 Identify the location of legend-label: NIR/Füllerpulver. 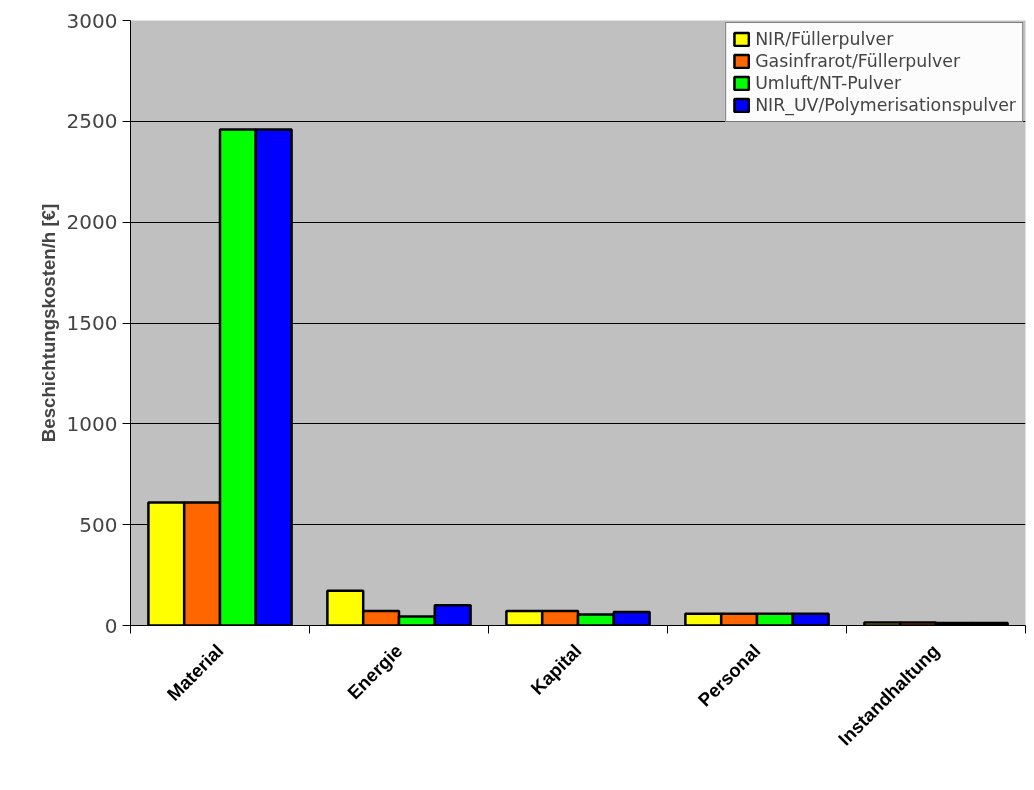
(824, 39).